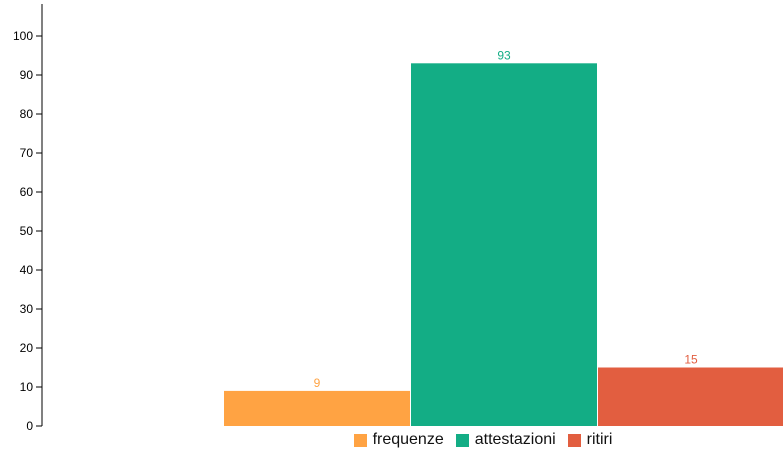 This screenshot has width=783, height=457. I want to click on y-tick-label: 10, so click(27, 387).